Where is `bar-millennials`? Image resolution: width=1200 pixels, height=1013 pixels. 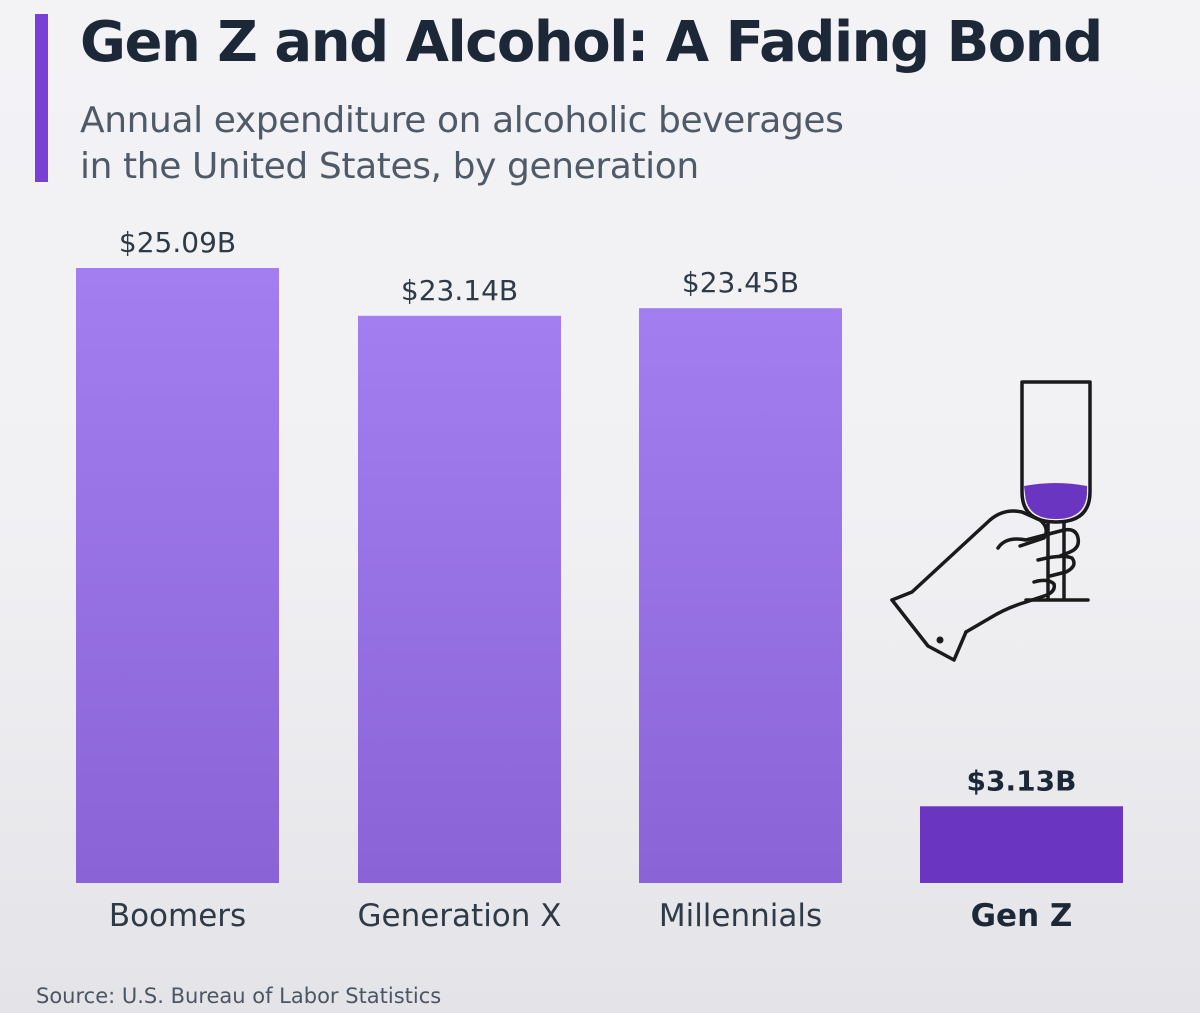
bar-millennials is located at coordinates (740, 595).